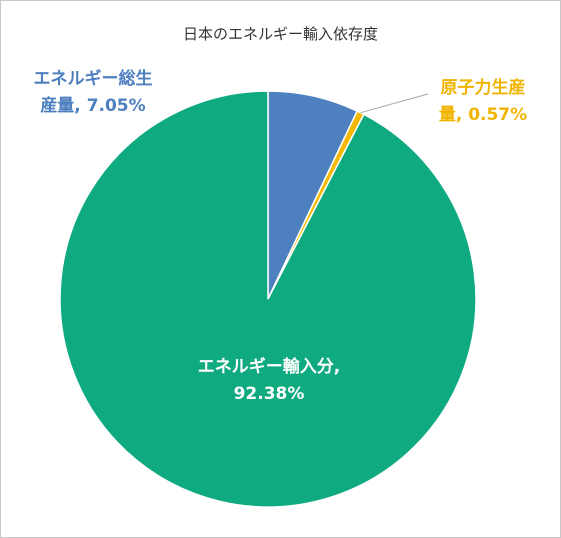  What do you see at coordinates (93, 92) in the screenshot?
I see `data-label: エネルギー総生産量, 7.05%` at bounding box center [93, 92].